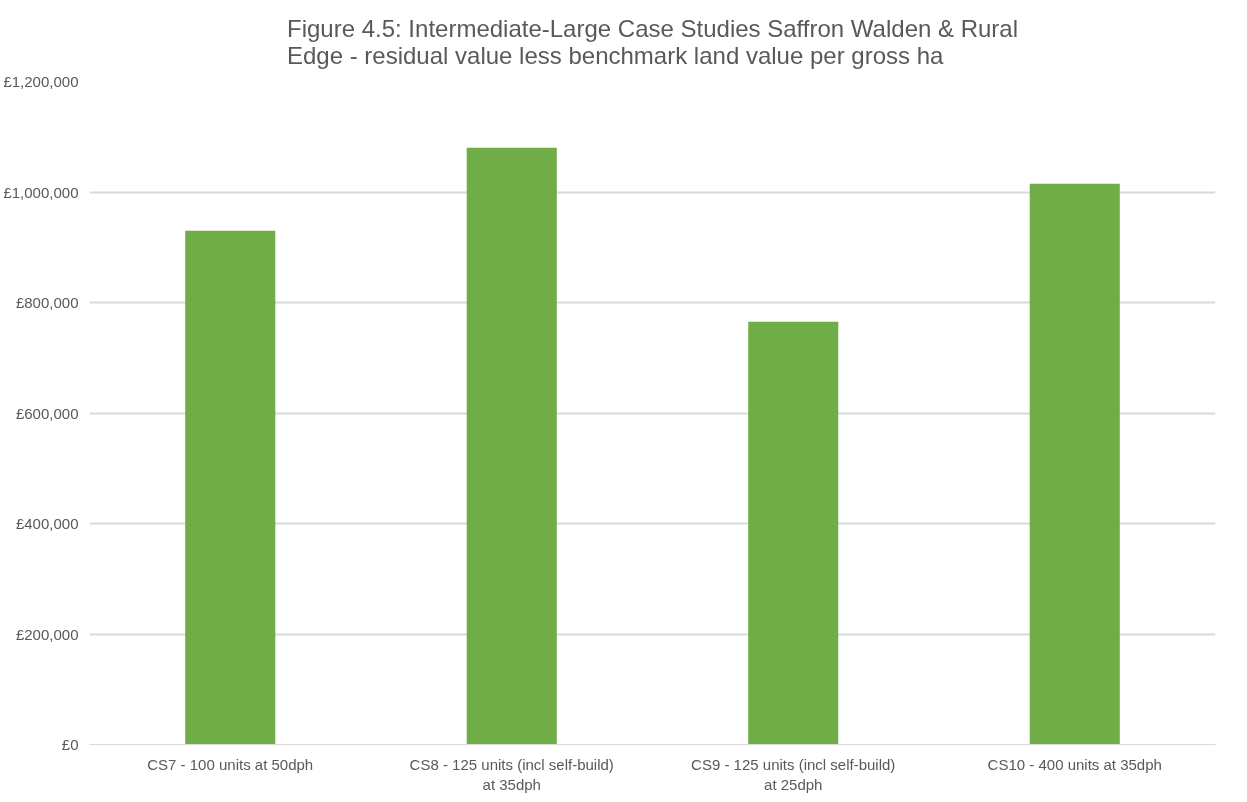 The height and width of the screenshot is (802, 1247). I want to click on chart-title: Figure 4.5: Intermediate-Large Case Studies Saffron Walden & Rural Edge - residual value less benchmark land value per gross ha, so click(652, 42).